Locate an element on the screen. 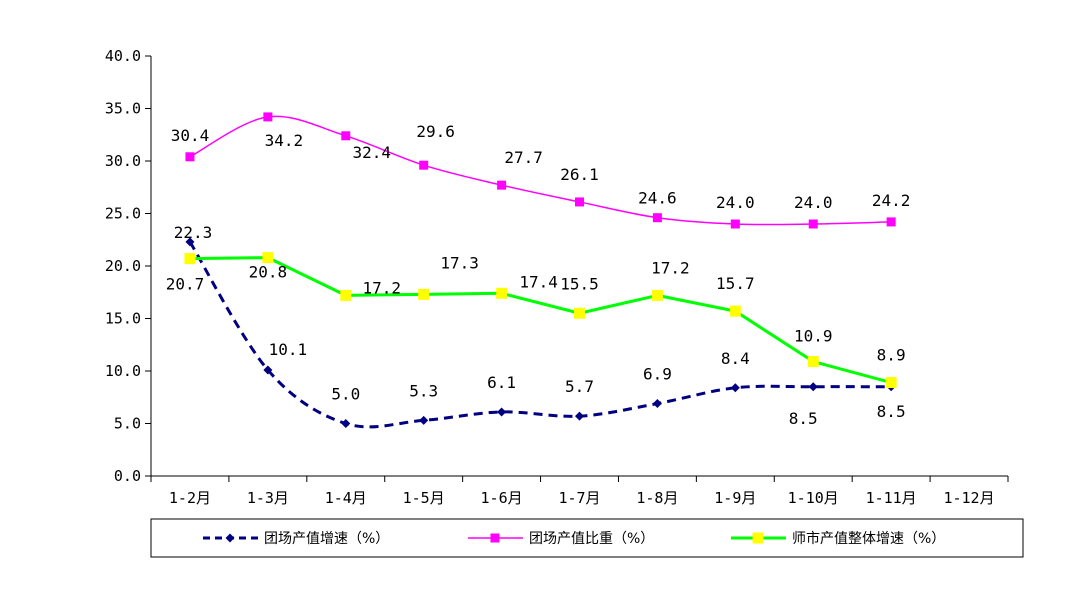 The image size is (1076, 604). chart-legend: 团场产值增速（%） 团场产值比重（%） 师市产值整体增速（%） is located at coordinates (587, 538).